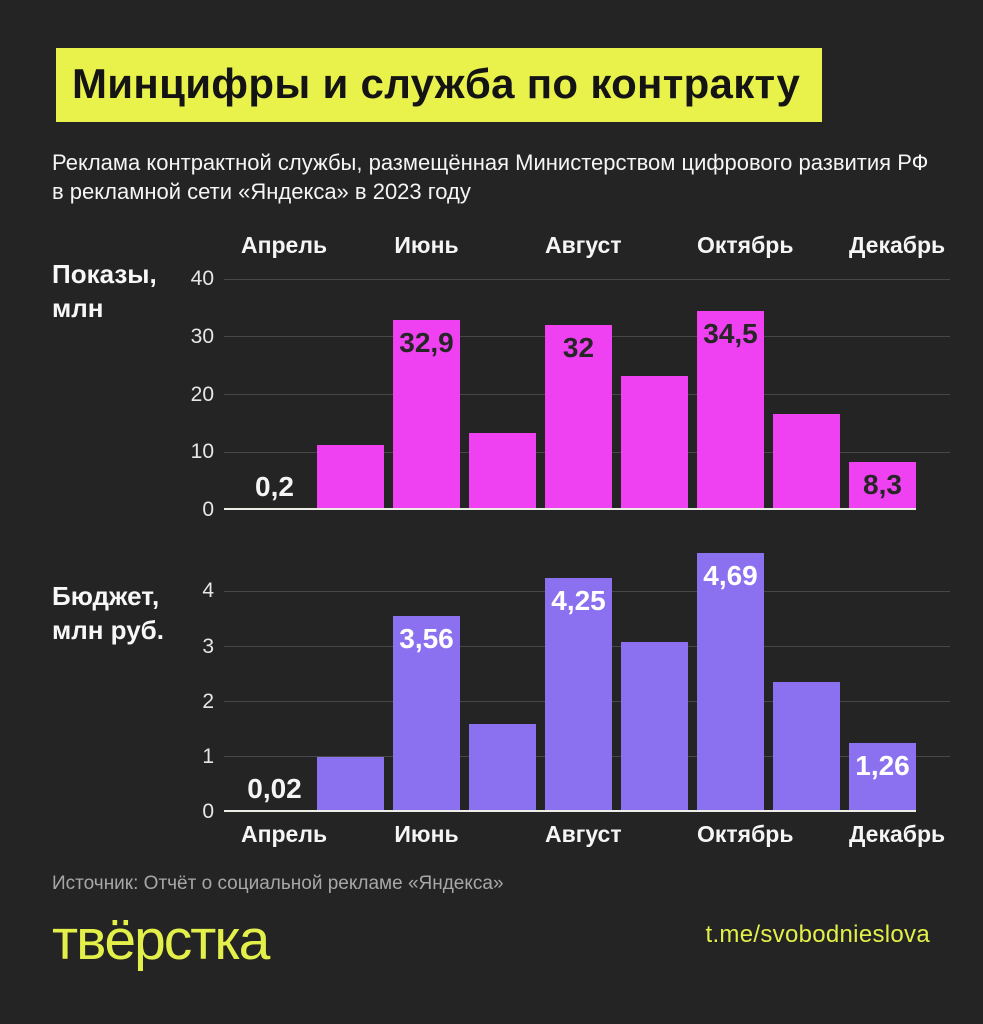 The height and width of the screenshot is (1024, 983). I want to click on chart-impressions-title: Показы, млн, so click(138, 371).